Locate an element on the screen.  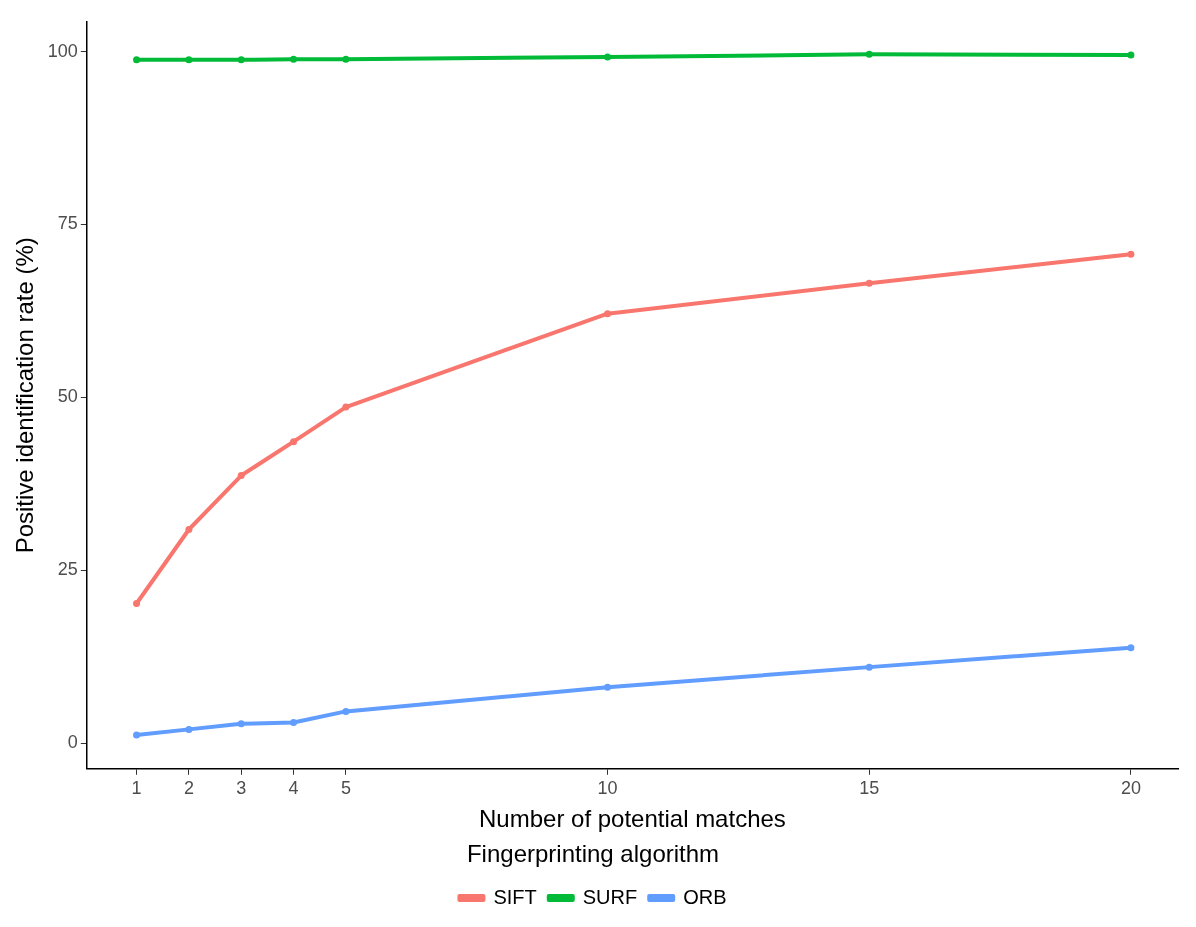
y-tick-label: 75 is located at coordinates (67, 223).